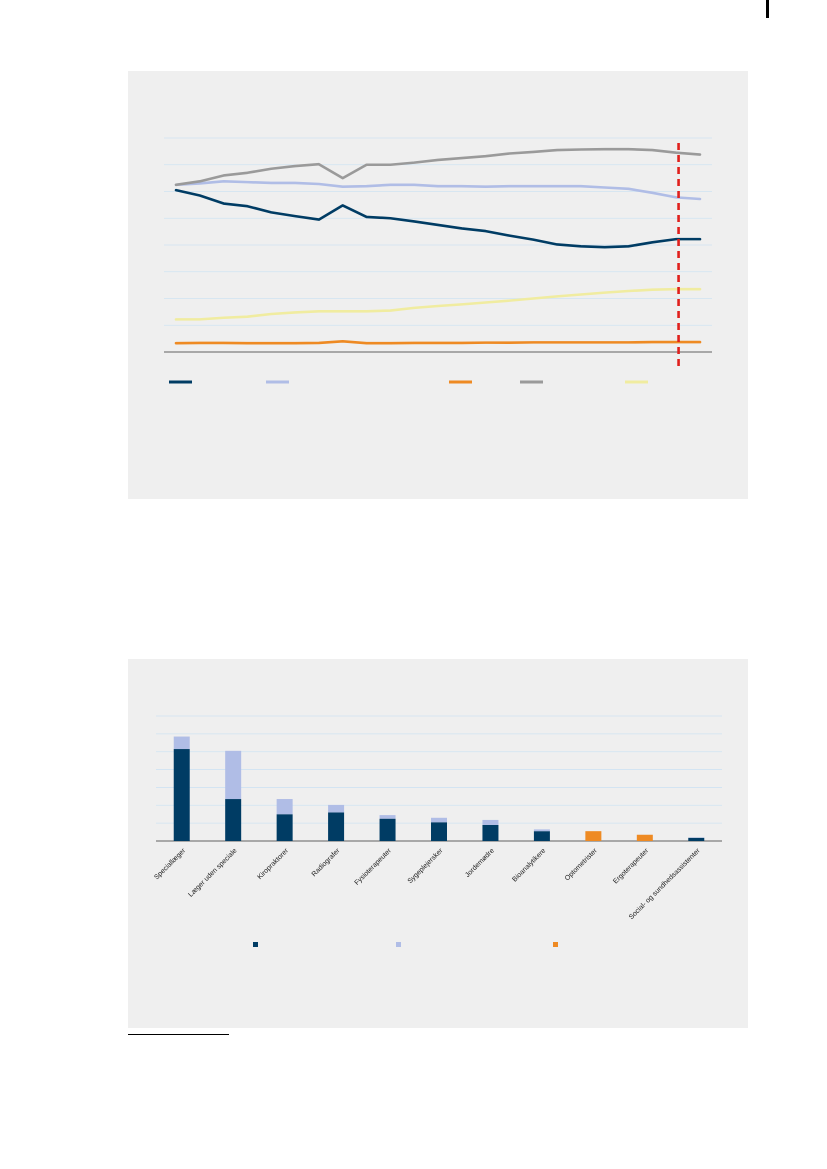 Image resolution: width=827 pixels, height=1169 pixels. Describe the element at coordinates (326, 862) in the screenshot. I see `x-tick-label: Radiografer` at that location.